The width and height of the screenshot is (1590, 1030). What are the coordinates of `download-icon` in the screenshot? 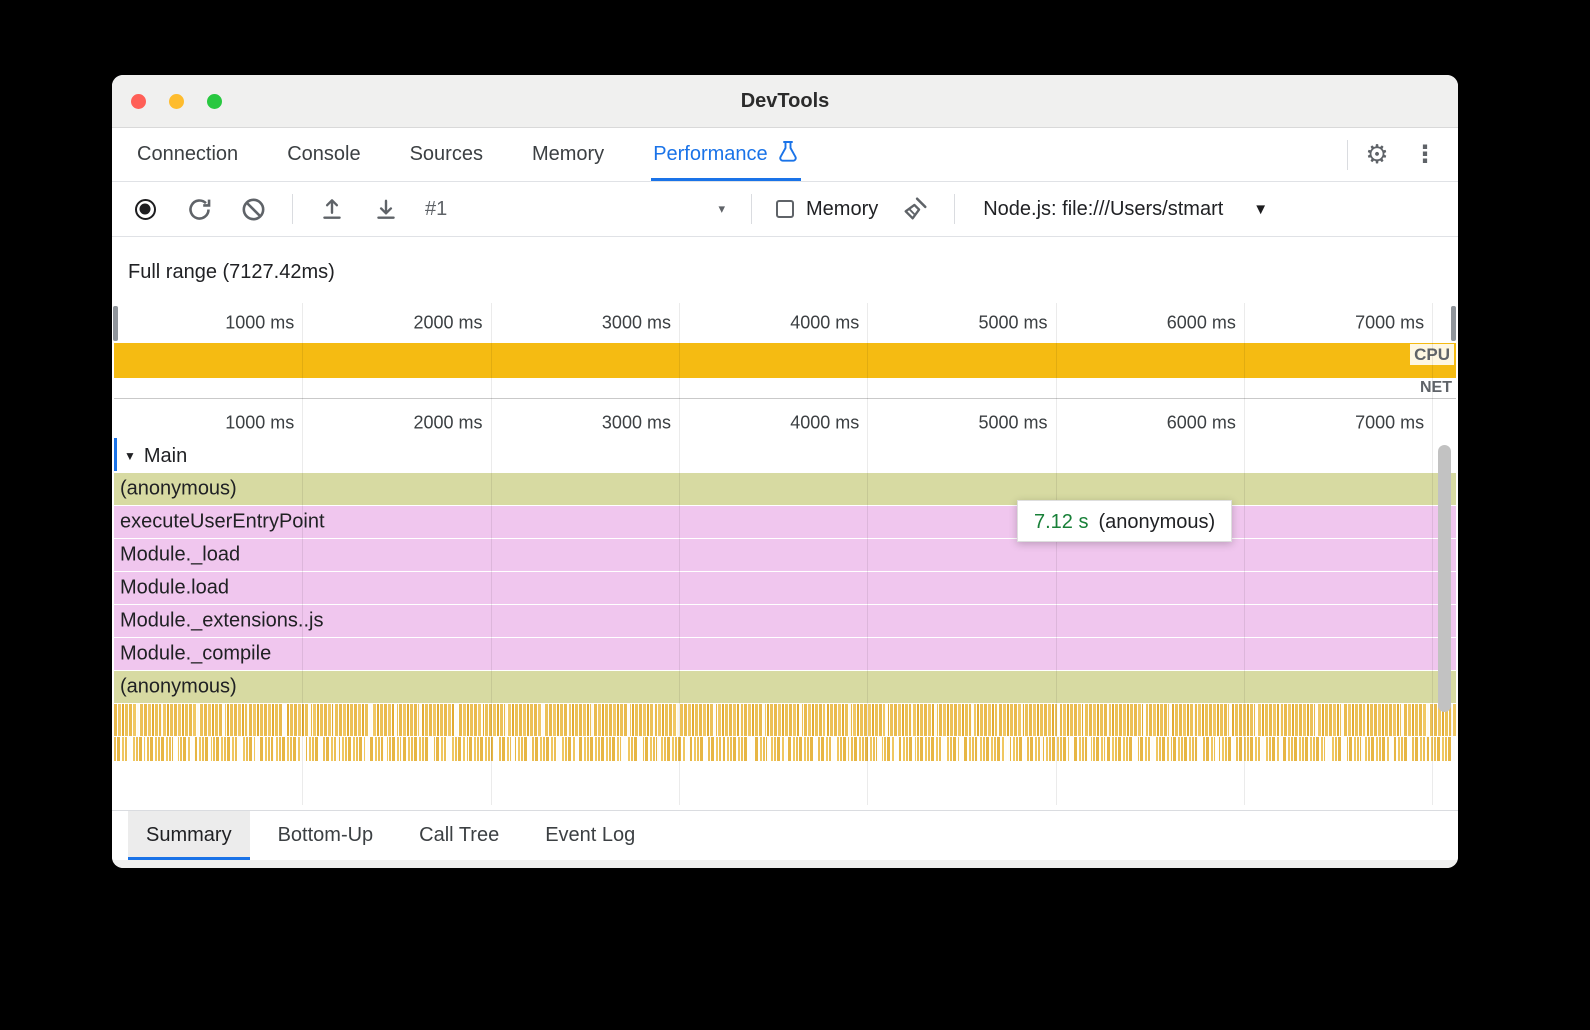 It's located at (386, 209).